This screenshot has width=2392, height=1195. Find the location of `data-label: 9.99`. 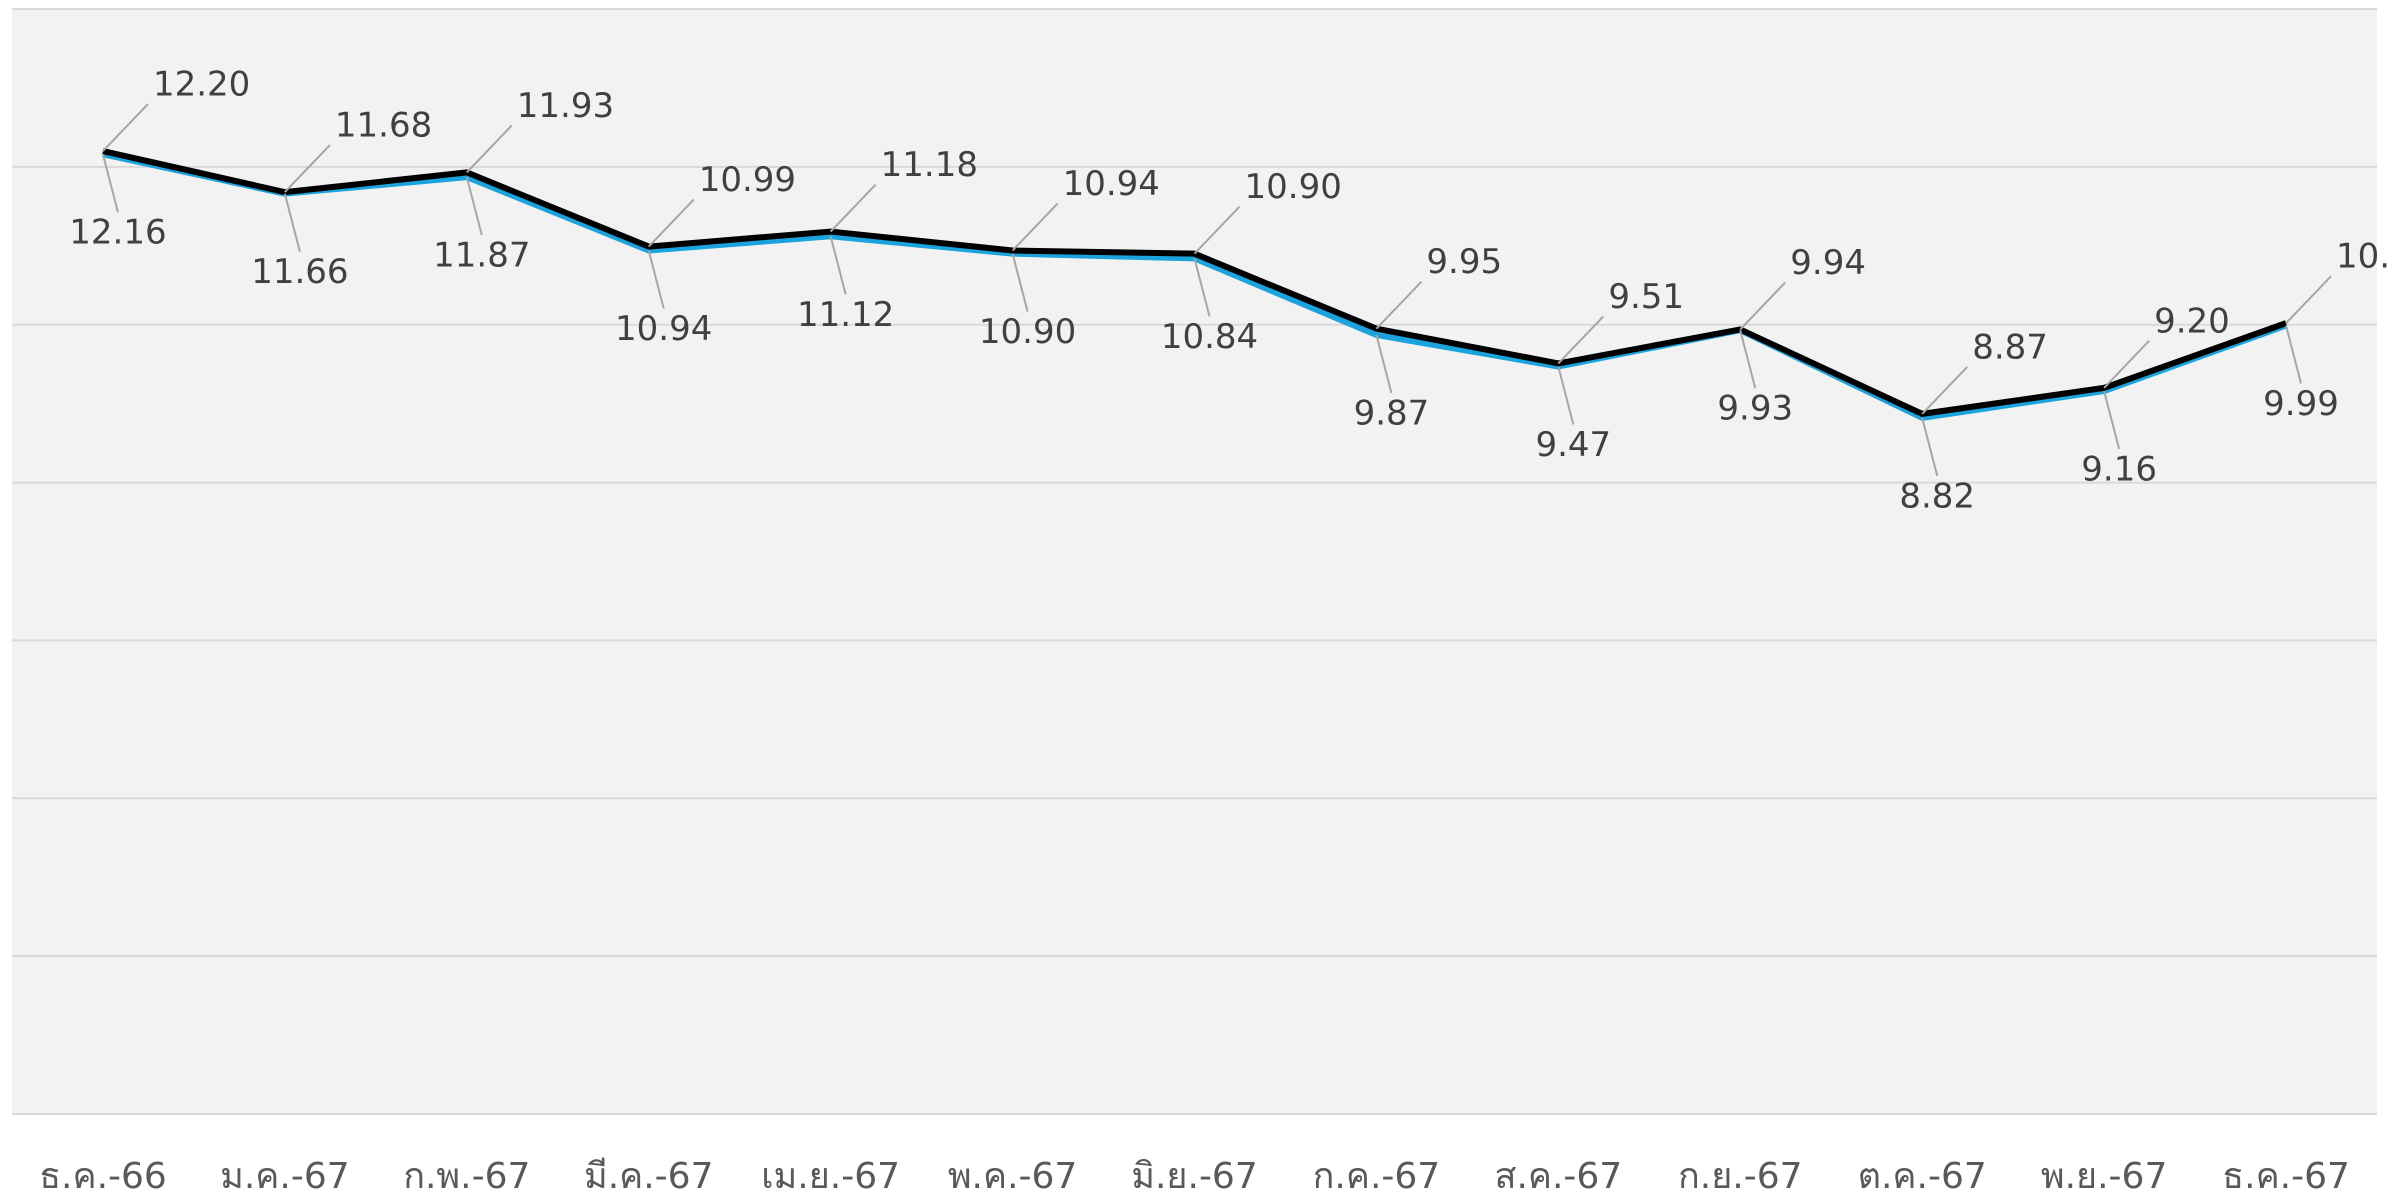

data-label: 9.99 is located at coordinates (2301, 404).